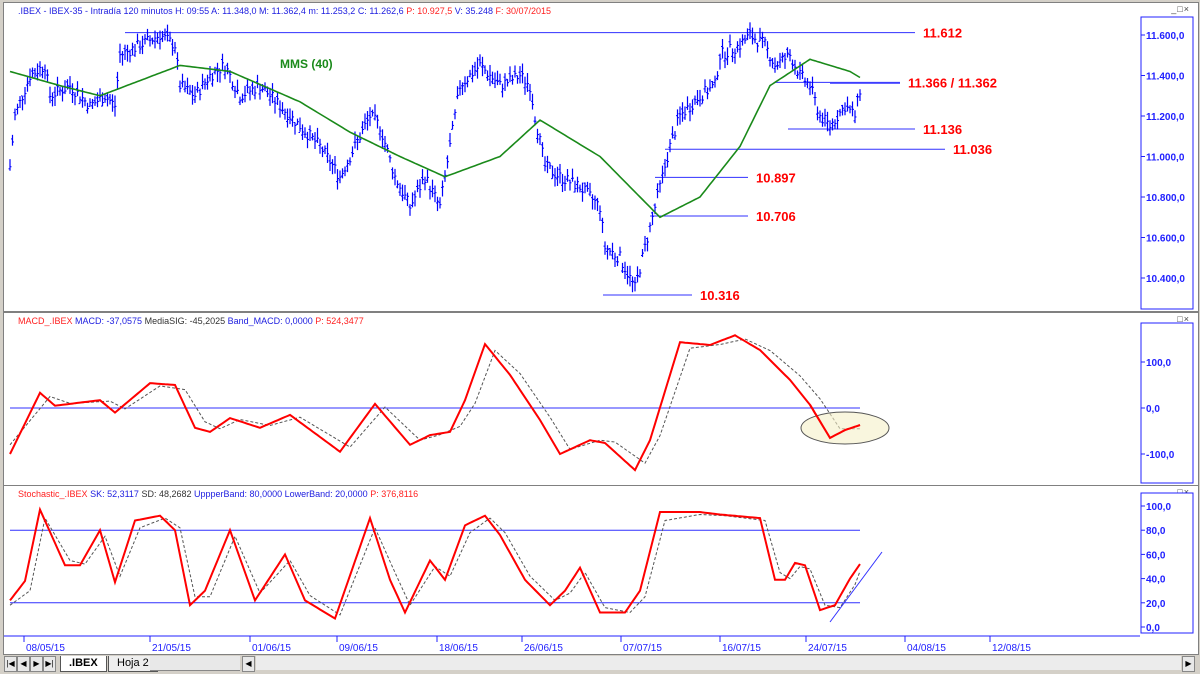 This screenshot has width=1200, height=674. What do you see at coordinates (435, 564) in the screenshot?
I see `stochastic-sd-line` at bounding box center [435, 564].